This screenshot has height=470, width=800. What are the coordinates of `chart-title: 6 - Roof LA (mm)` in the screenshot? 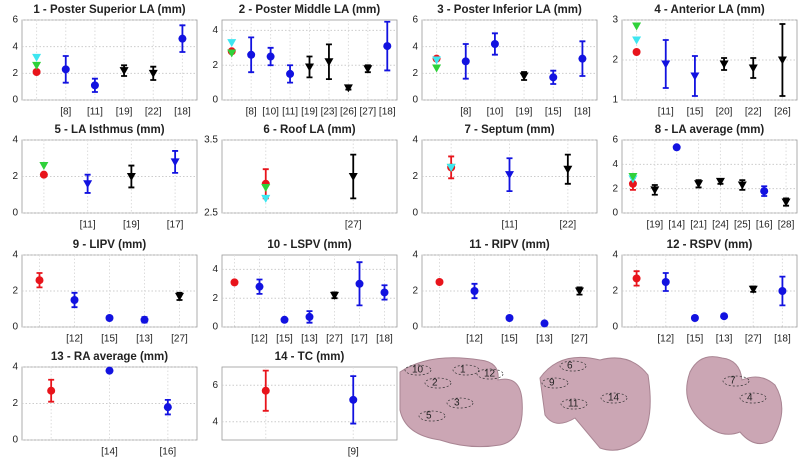 It's located at (309, 130).